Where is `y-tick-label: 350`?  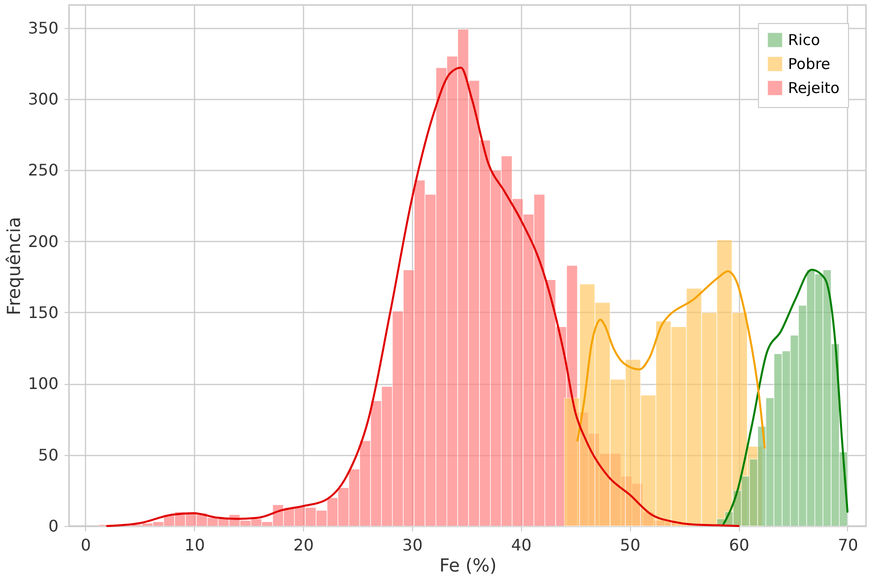 y-tick-label: 350 is located at coordinates (43, 28).